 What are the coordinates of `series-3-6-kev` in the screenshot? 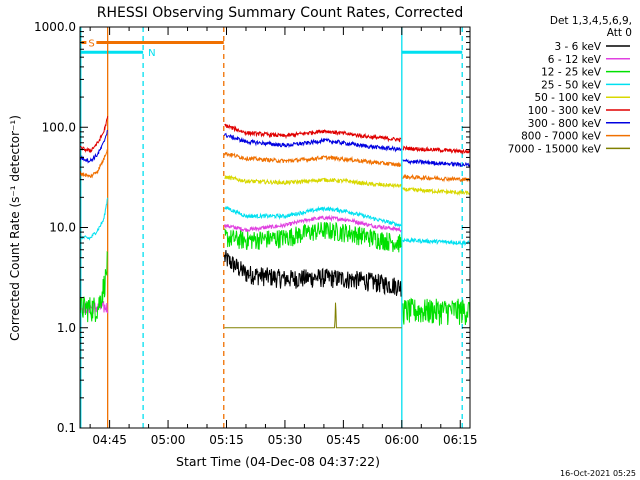 It's located at (313, 273).